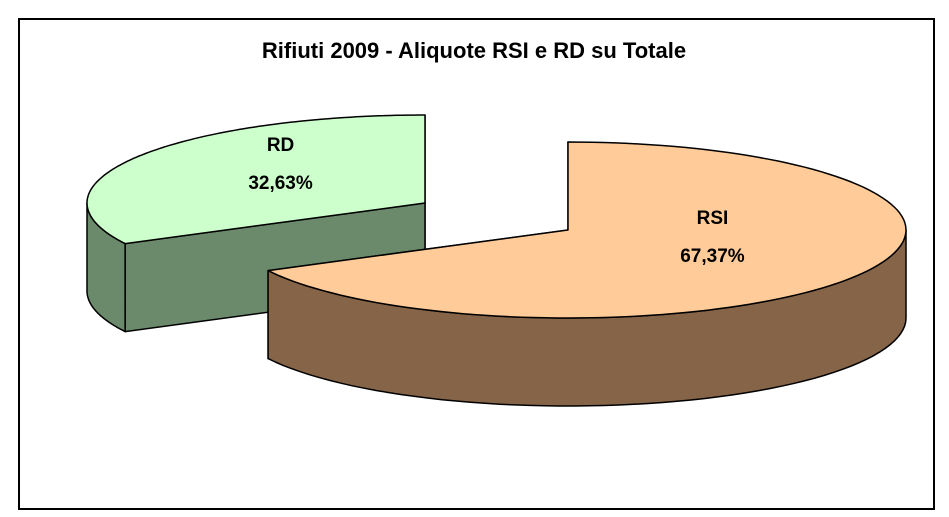 Image resolution: width=949 pixels, height=517 pixels. What do you see at coordinates (280, 145) in the screenshot?
I see `slice-label: RD` at bounding box center [280, 145].